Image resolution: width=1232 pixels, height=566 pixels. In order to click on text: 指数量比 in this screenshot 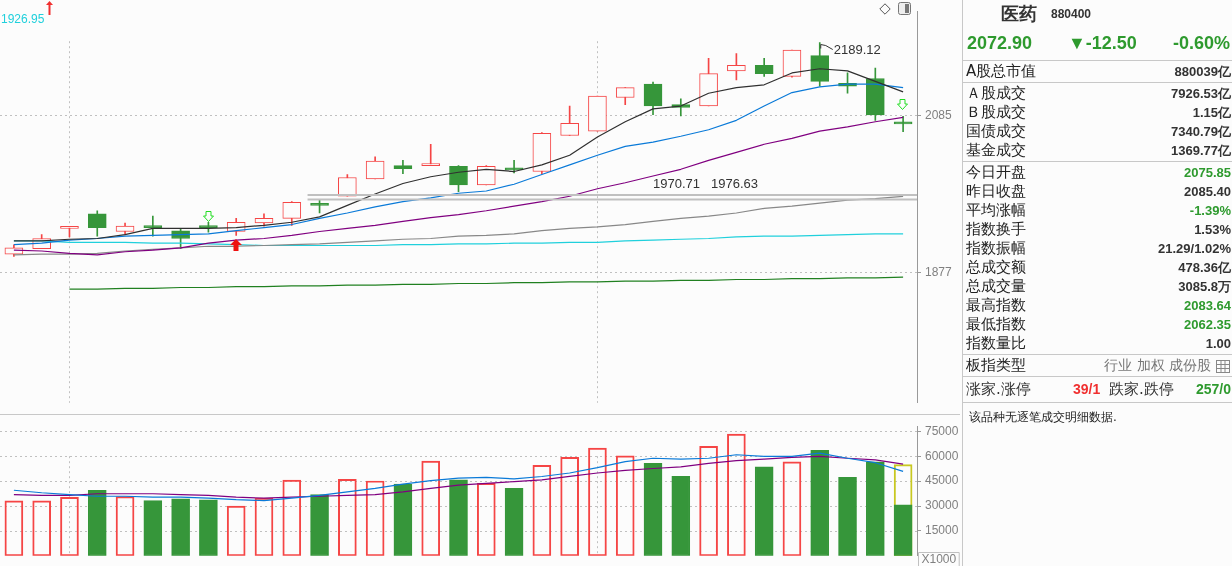, I will do `click(996, 343)`.